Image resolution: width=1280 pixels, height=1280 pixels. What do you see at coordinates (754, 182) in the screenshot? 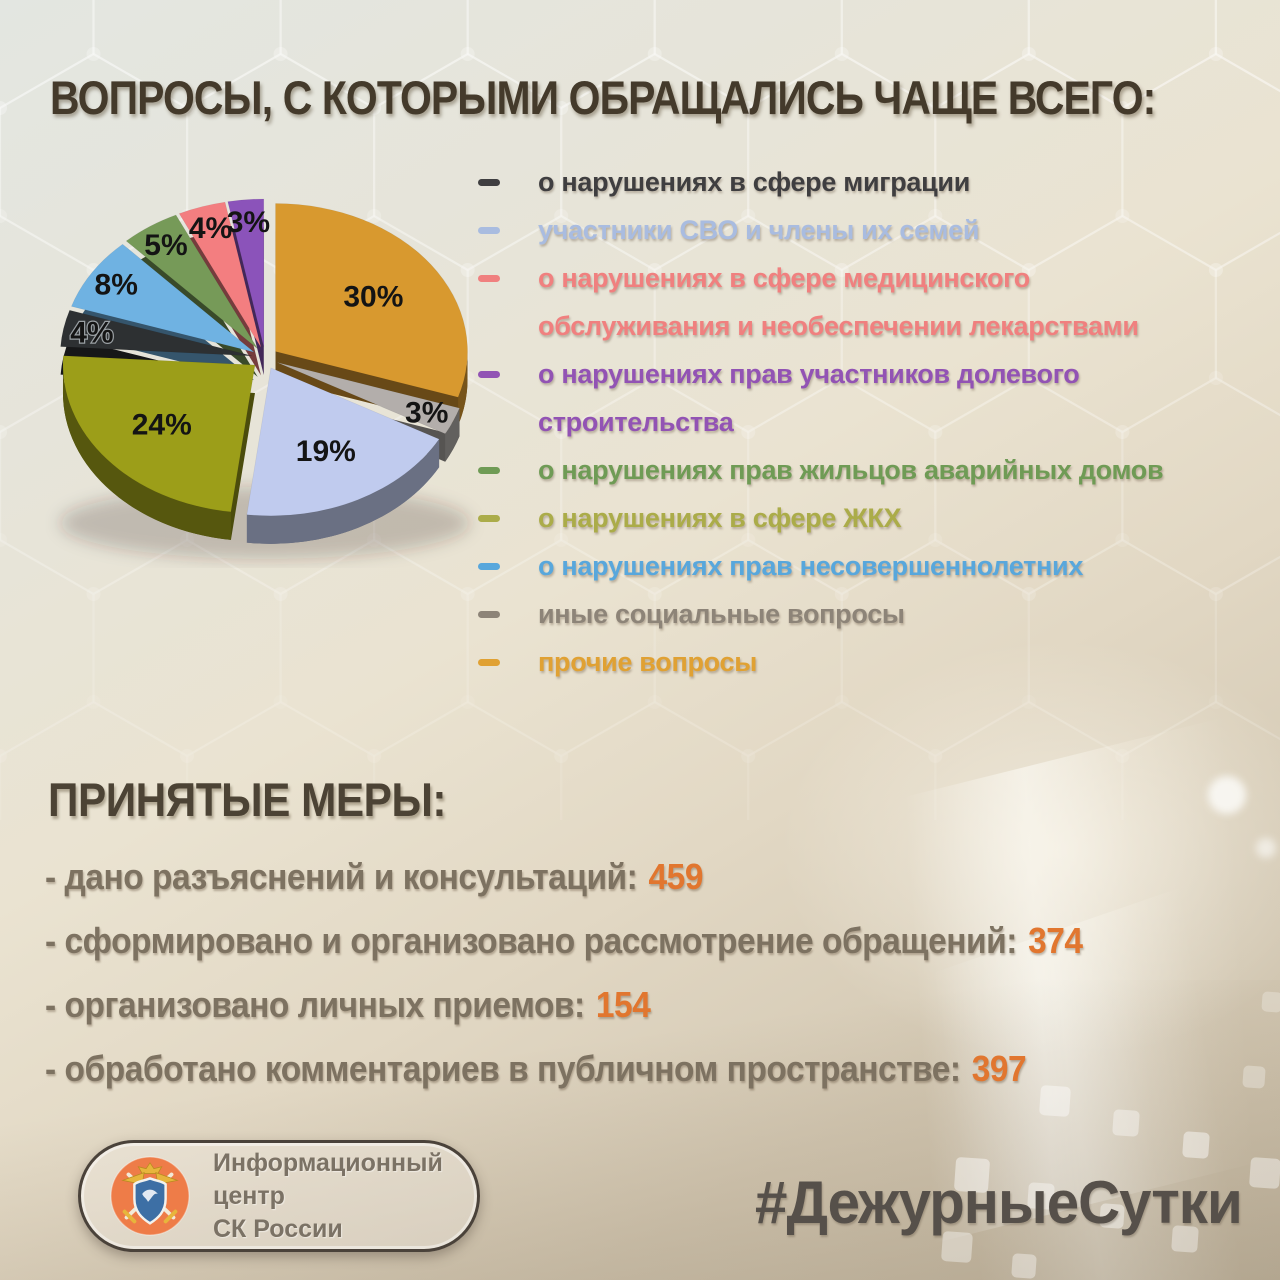
I see `legend-label: о нарушениях в сфере миграции` at bounding box center [754, 182].